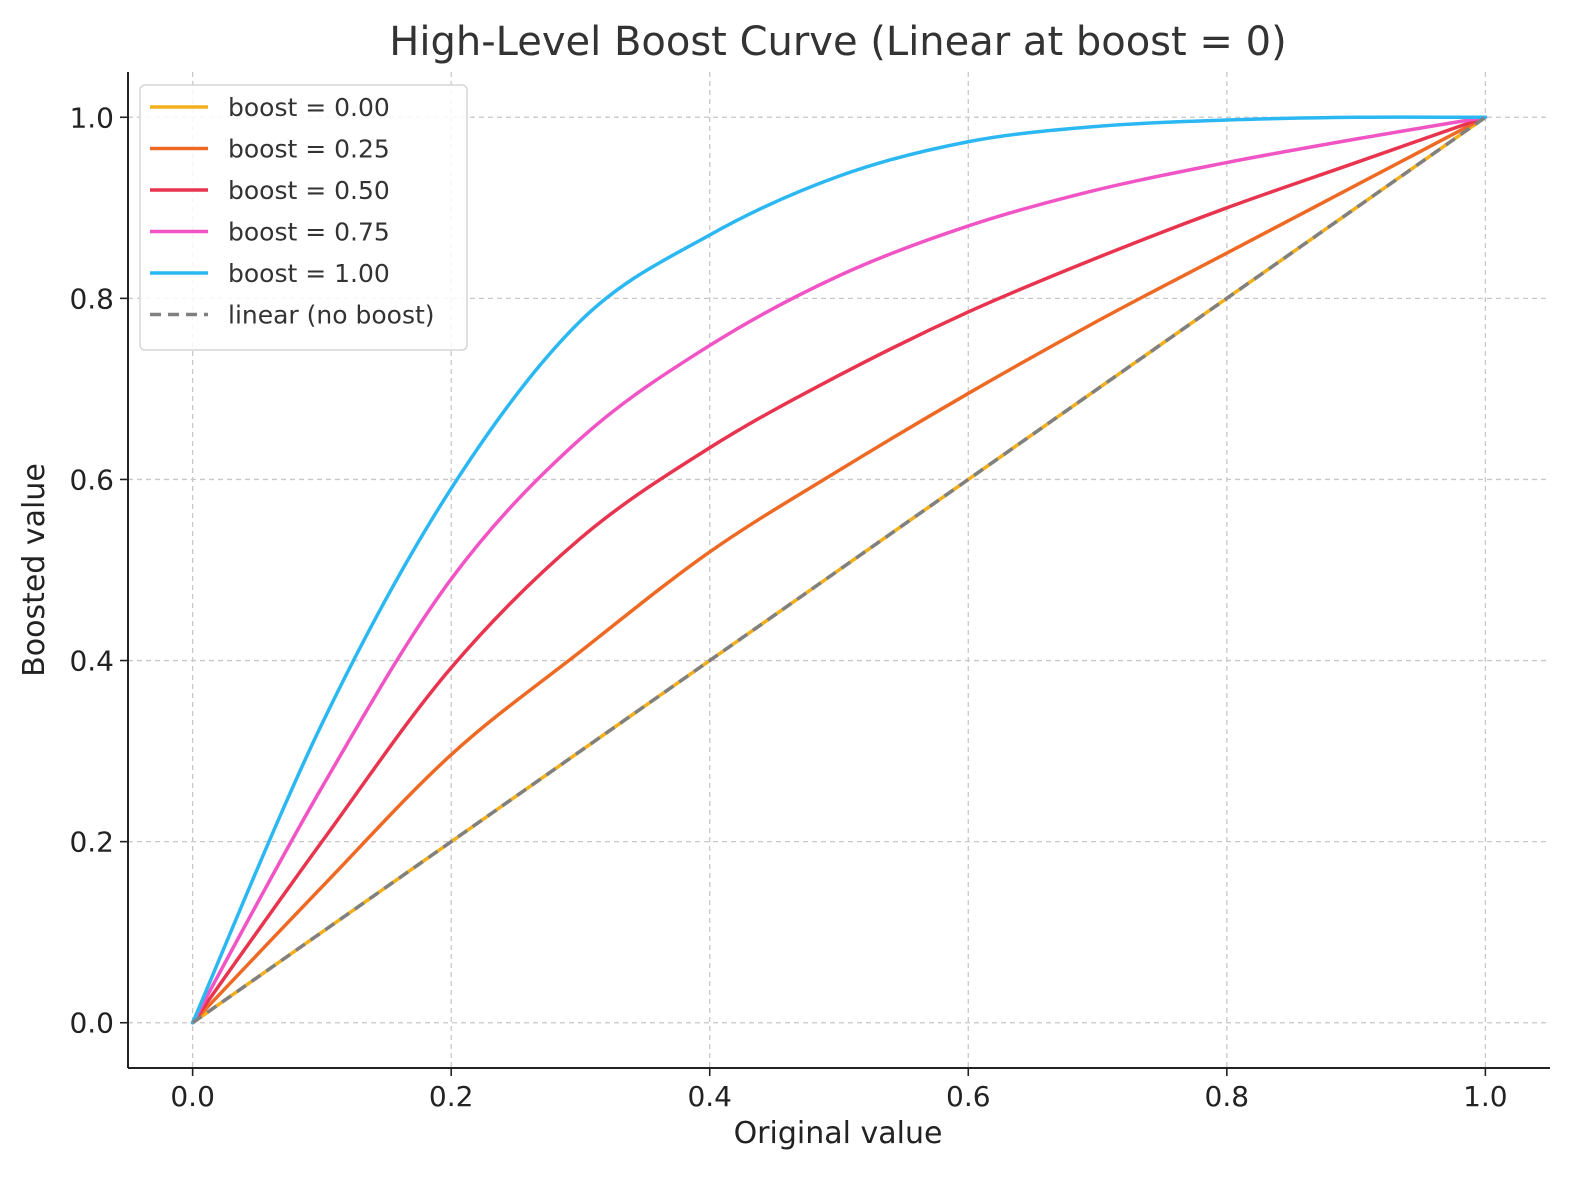 This screenshot has height=1180, width=1580. What do you see at coordinates (1485, 1096) in the screenshot?
I see `x-tick-label: 1.0` at bounding box center [1485, 1096].